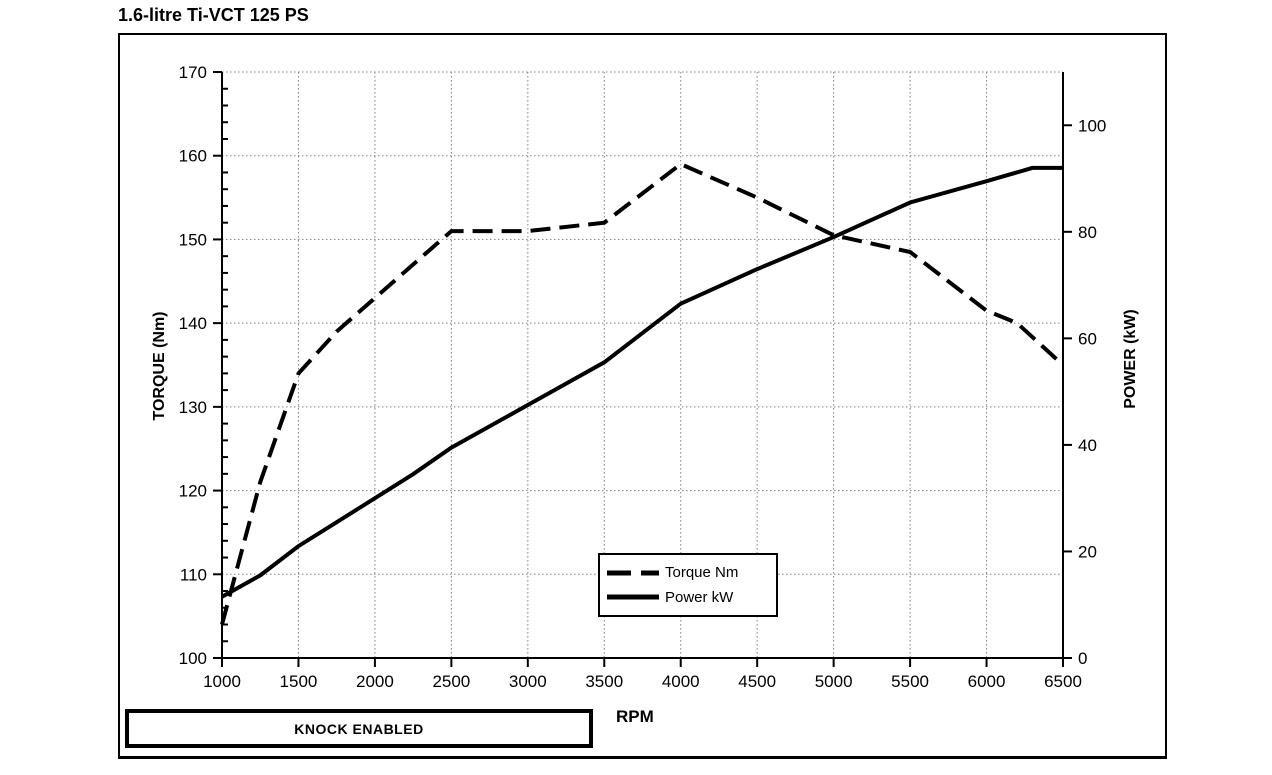 Image resolution: width=1272 pixels, height=775 pixels. Describe the element at coordinates (1087, 232) in the screenshot. I see `svg-text: 80` at that location.